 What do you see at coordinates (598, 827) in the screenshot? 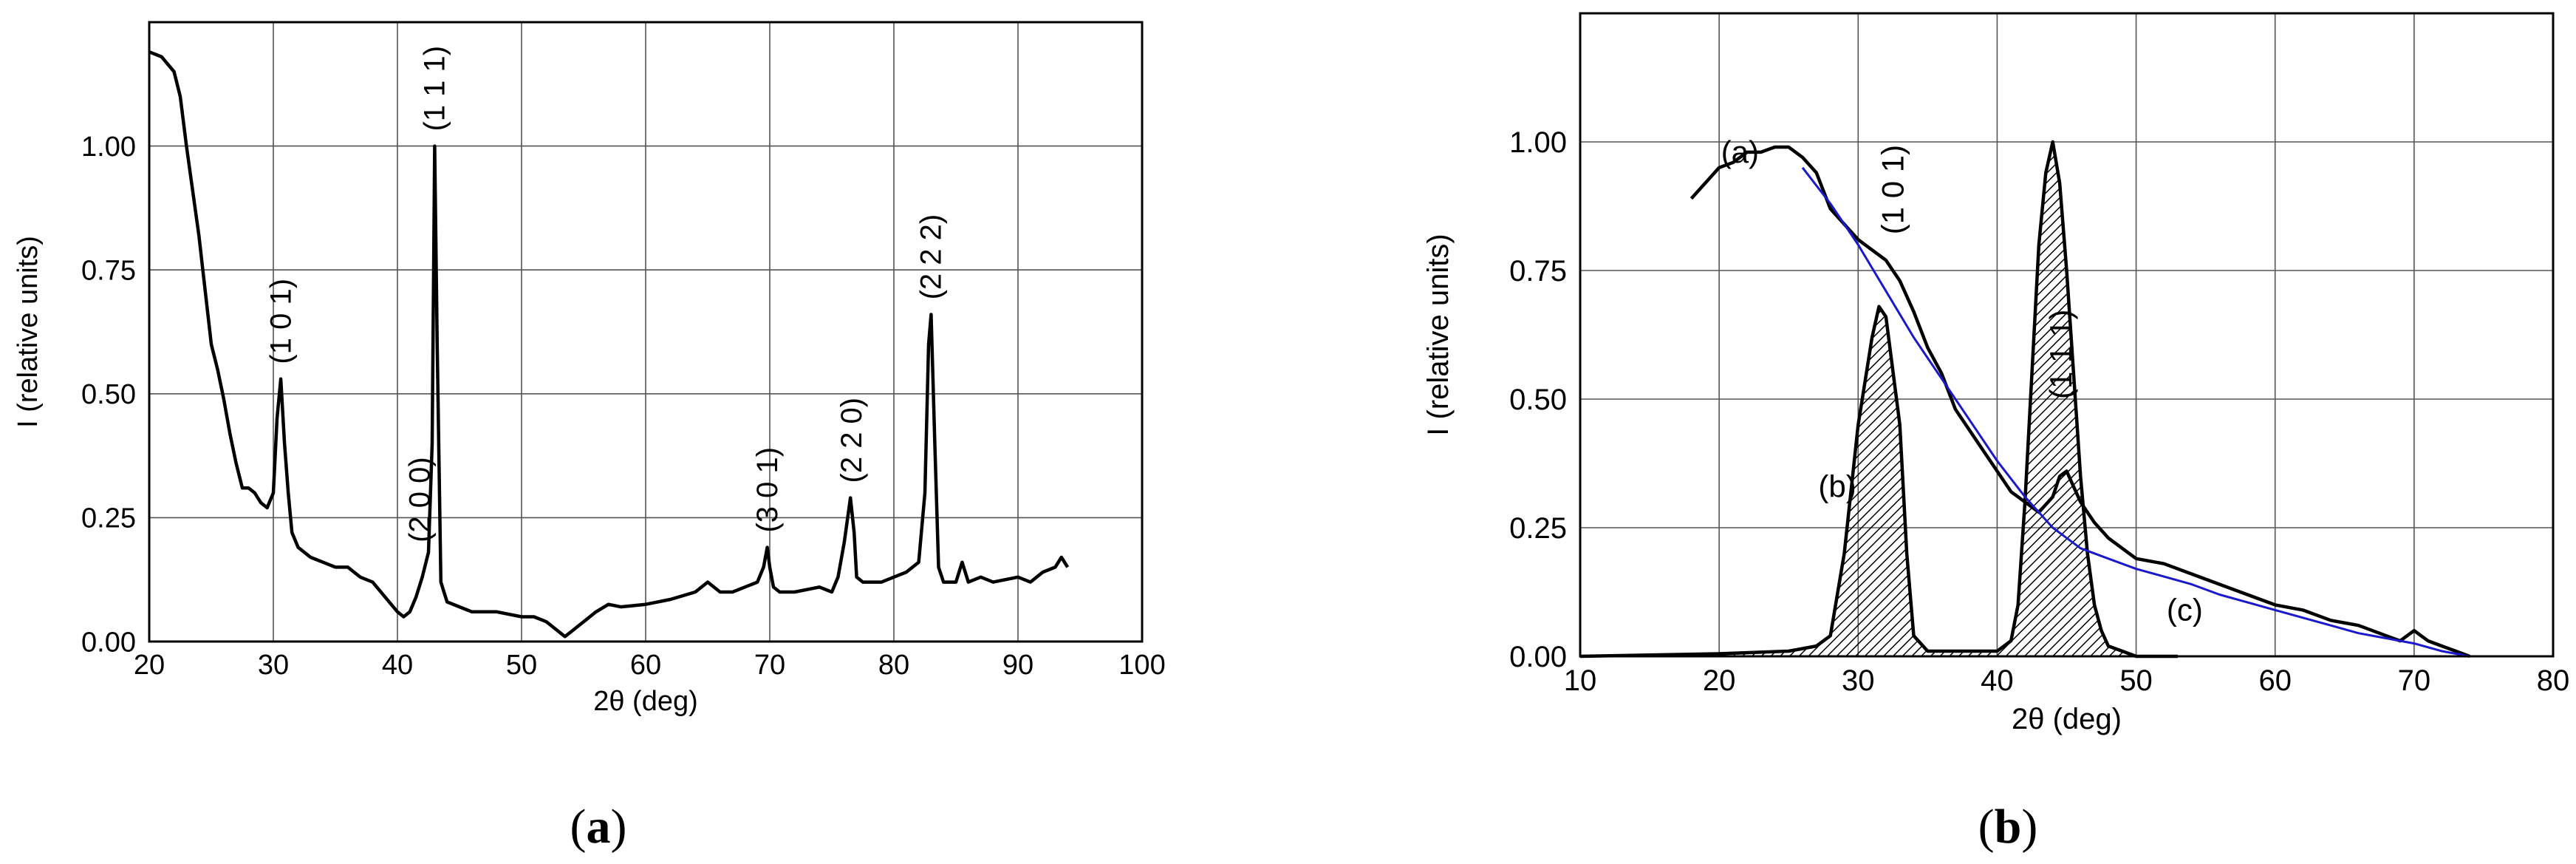
I see `panel-label-a: (a)` at bounding box center [598, 827].